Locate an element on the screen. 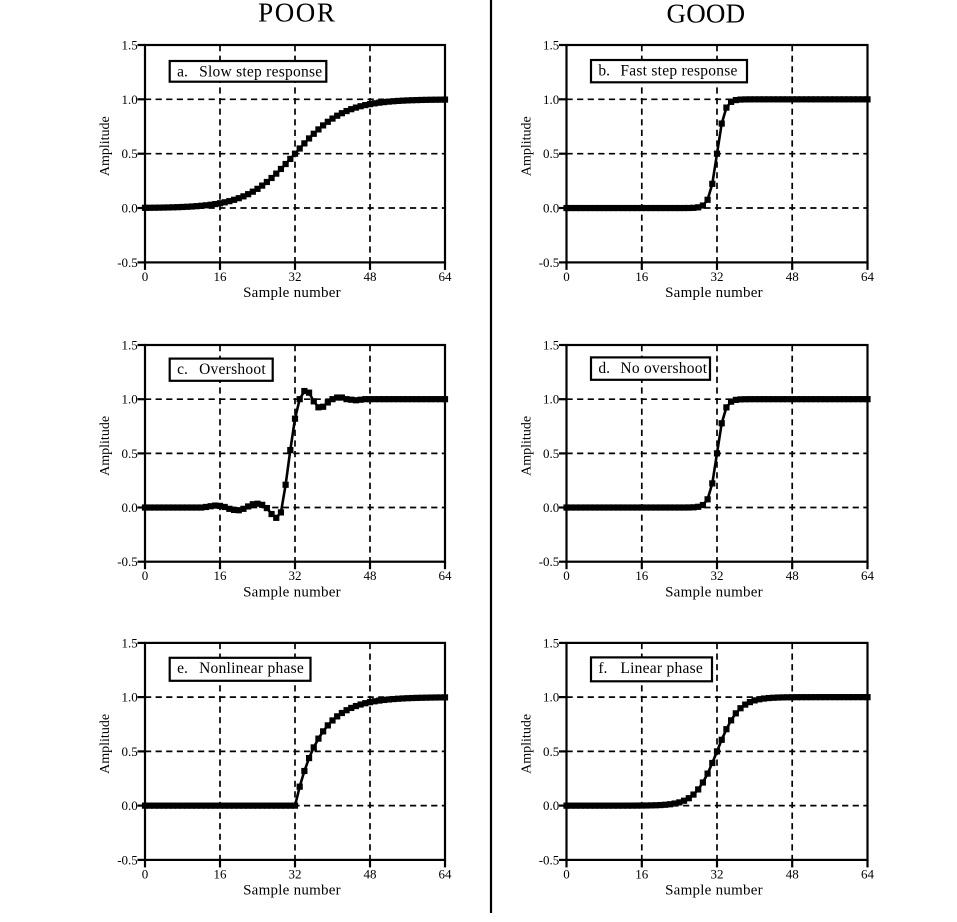 Image resolution: width=957 pixels, height=922 pixels. svg-text: f. is located at coordinates (602, 668).